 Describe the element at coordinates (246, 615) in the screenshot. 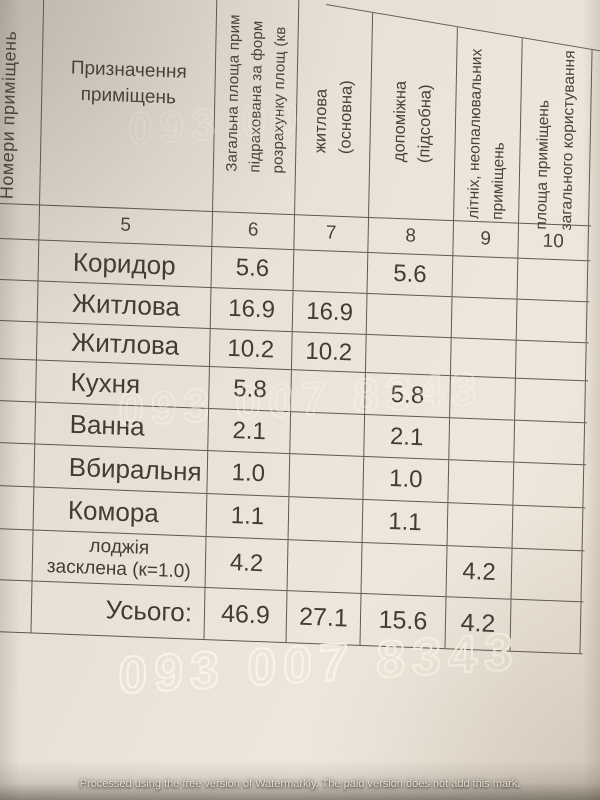

I see `totals-total-area: 46.9` at that location.